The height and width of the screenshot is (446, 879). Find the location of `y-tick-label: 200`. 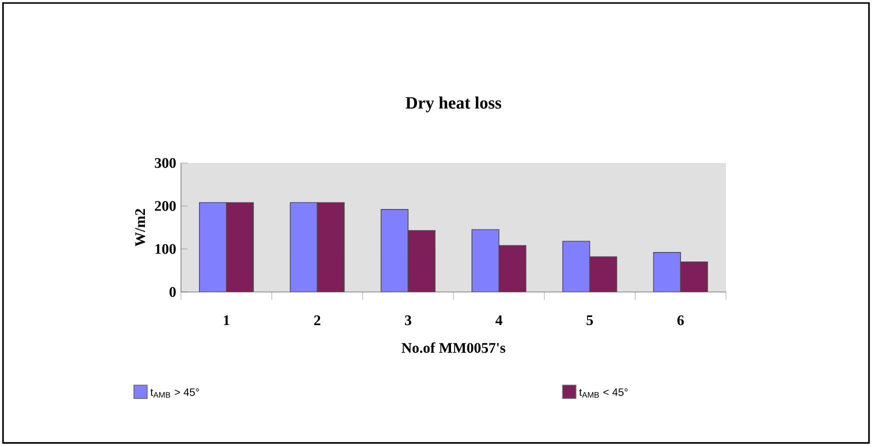

y-tick-label: 200 is located at coordinates (165, 206).